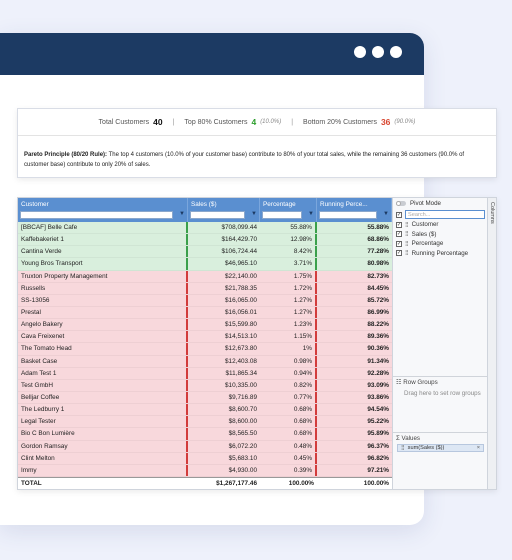 This screenshot has height=560, width=512. What do you see at coordinates (440, 254) in the screenshot?
I see `column-item-running-percentage: ✓ ⣿ Running Percentage` at bounding box center [440, 254].